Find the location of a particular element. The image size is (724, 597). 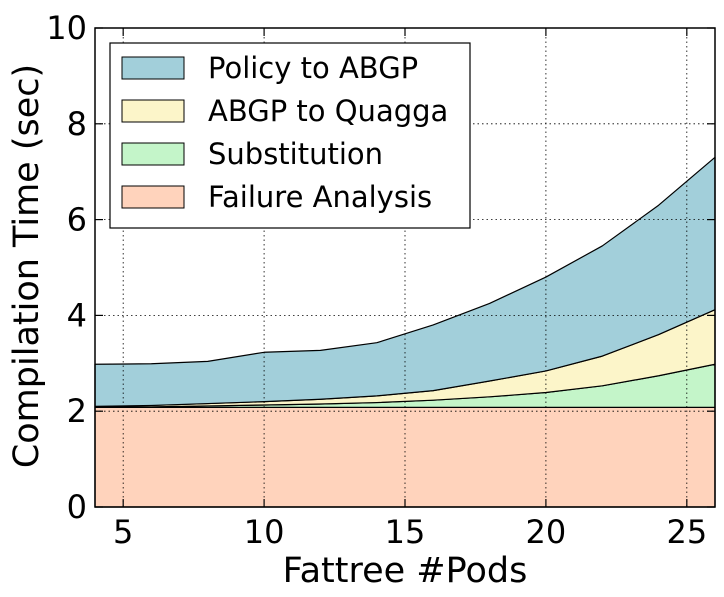

y-tick-label: 4 is located at coordinates (77, 315).